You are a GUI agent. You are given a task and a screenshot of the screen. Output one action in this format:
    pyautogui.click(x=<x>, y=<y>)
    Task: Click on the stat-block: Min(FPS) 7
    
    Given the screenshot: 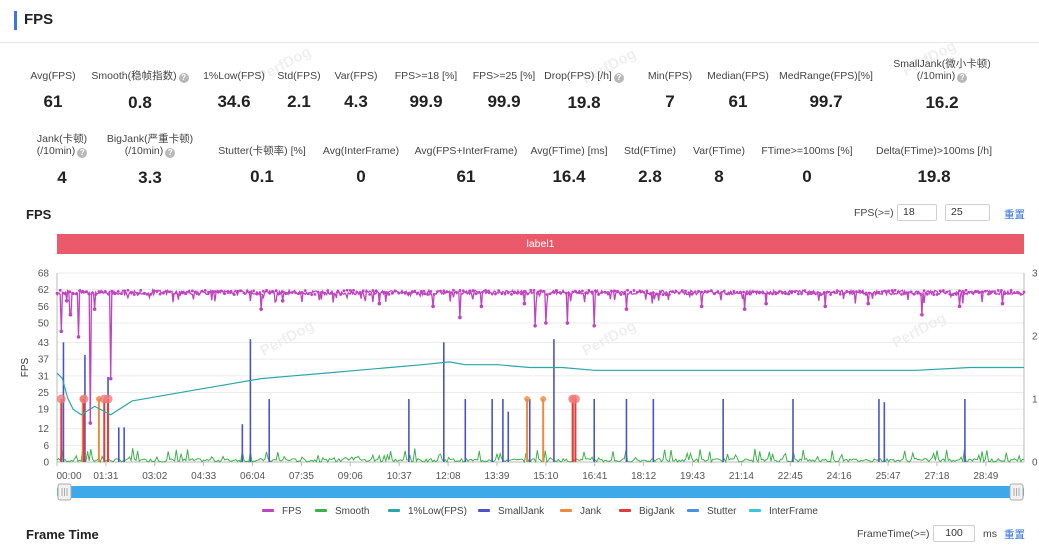 What is the action you would take?
    pyautogui.click(x=670, y=91)
    